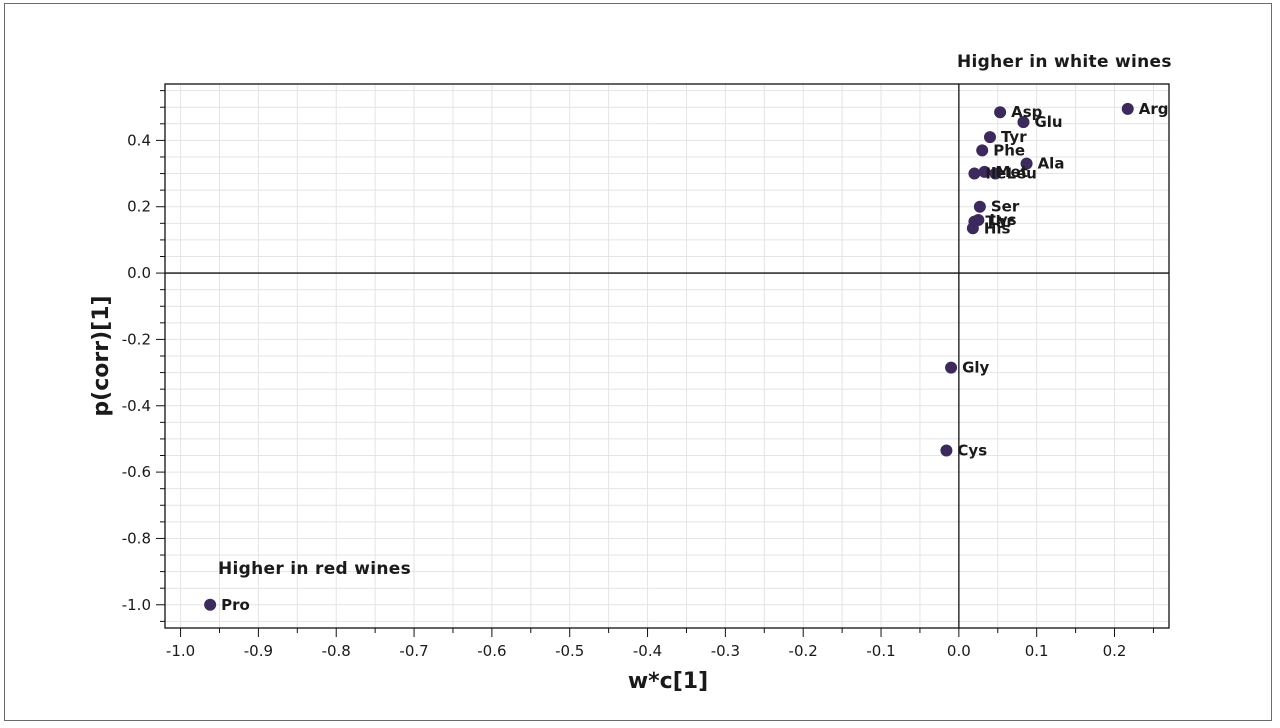 This screenshot has width=1280, height=728. What do you see at coordinates (989, 137) in the screenshot?
I see `data-point-tyr` at bounding box center [989, 137].